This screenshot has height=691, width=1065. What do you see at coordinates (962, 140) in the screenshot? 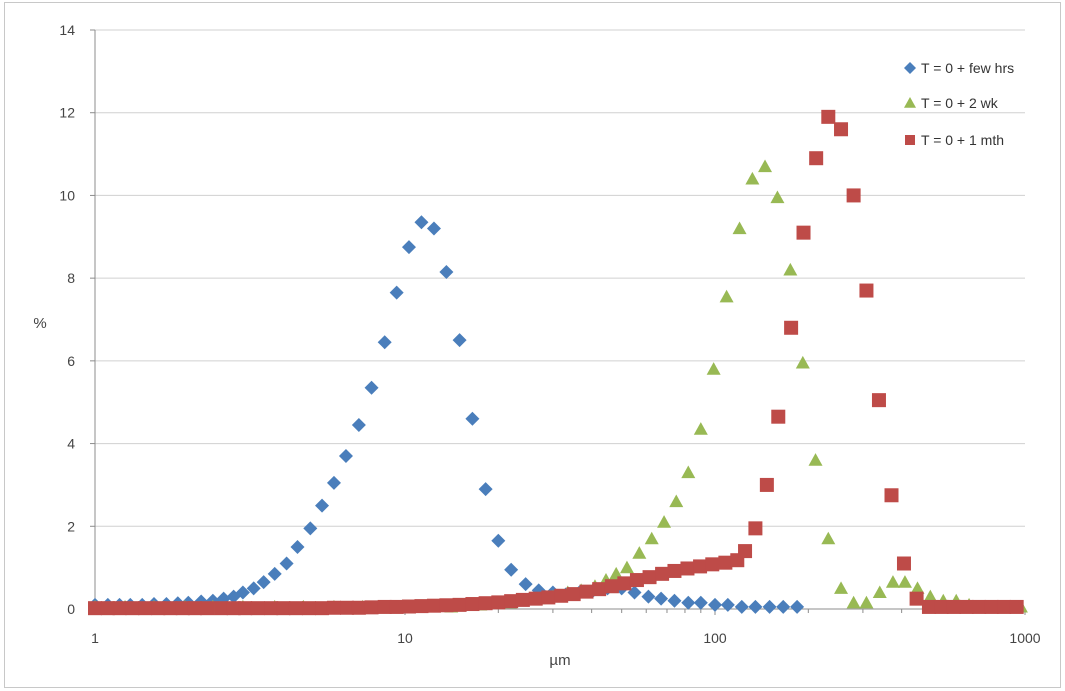
I see `legend-label: T = 0 + 1 mth` at bounding box center [962, 140].